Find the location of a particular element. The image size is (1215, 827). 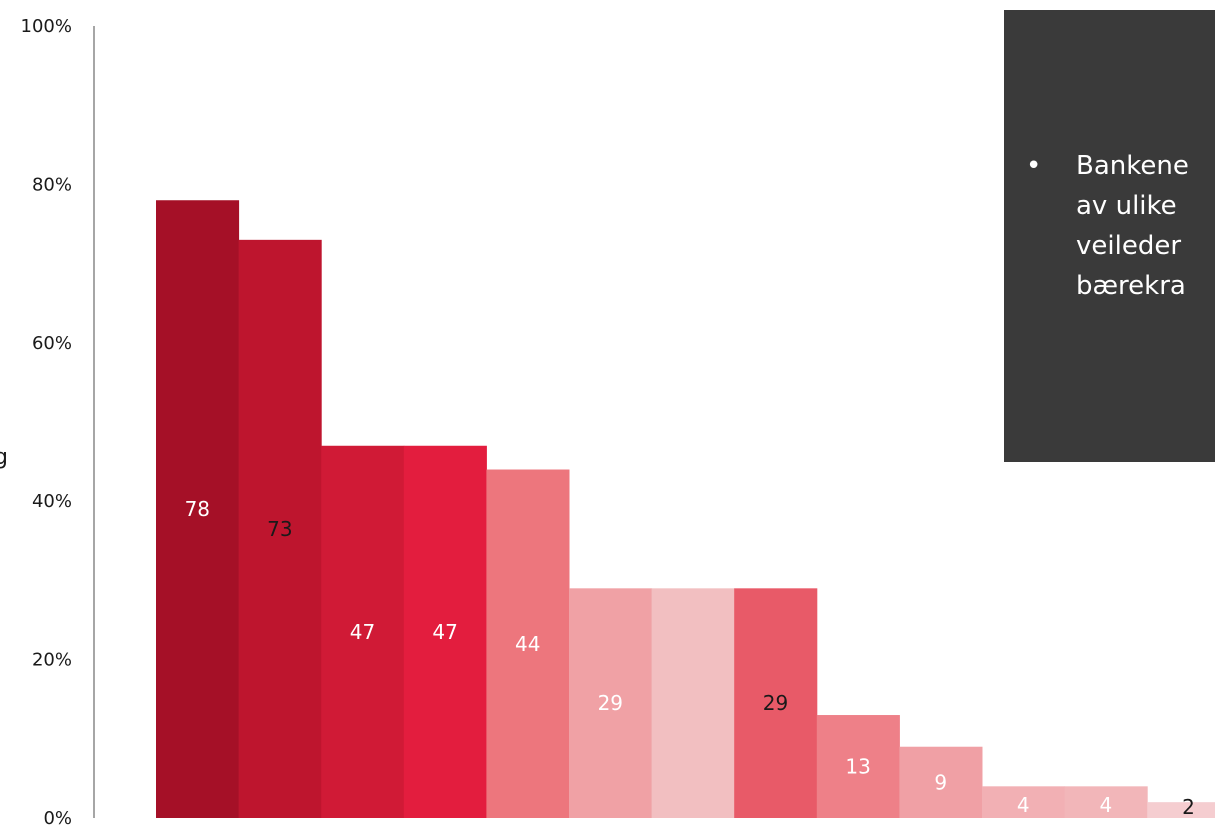

callout-text: Bankene av ulike veileder bærekra is located at coordinates (1132, 226).